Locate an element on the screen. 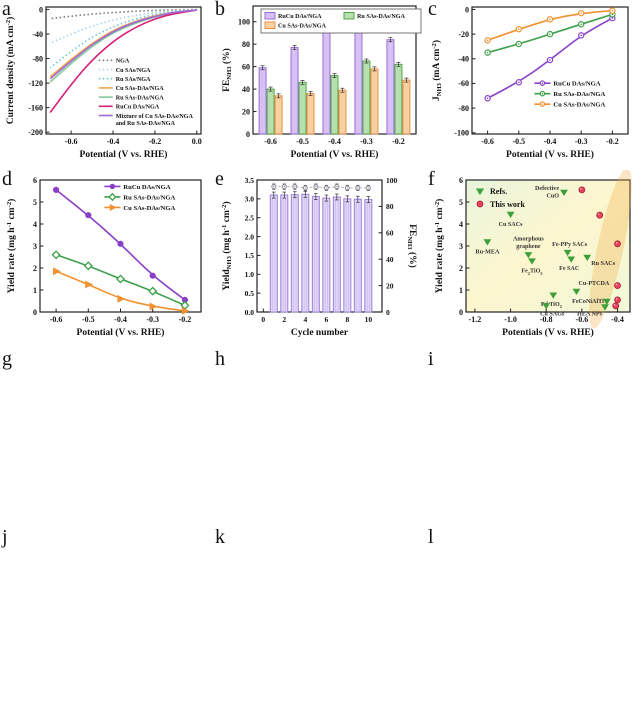 This screenshot has height=704, width=640. panel-letter-k: k is located at coordinates (220, 537).